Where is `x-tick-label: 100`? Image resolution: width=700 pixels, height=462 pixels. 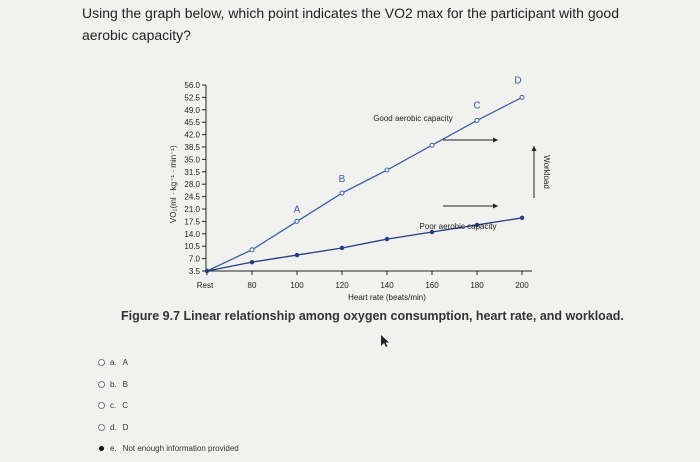
x-tick-label: 100 is located at coordinates (297, 285).